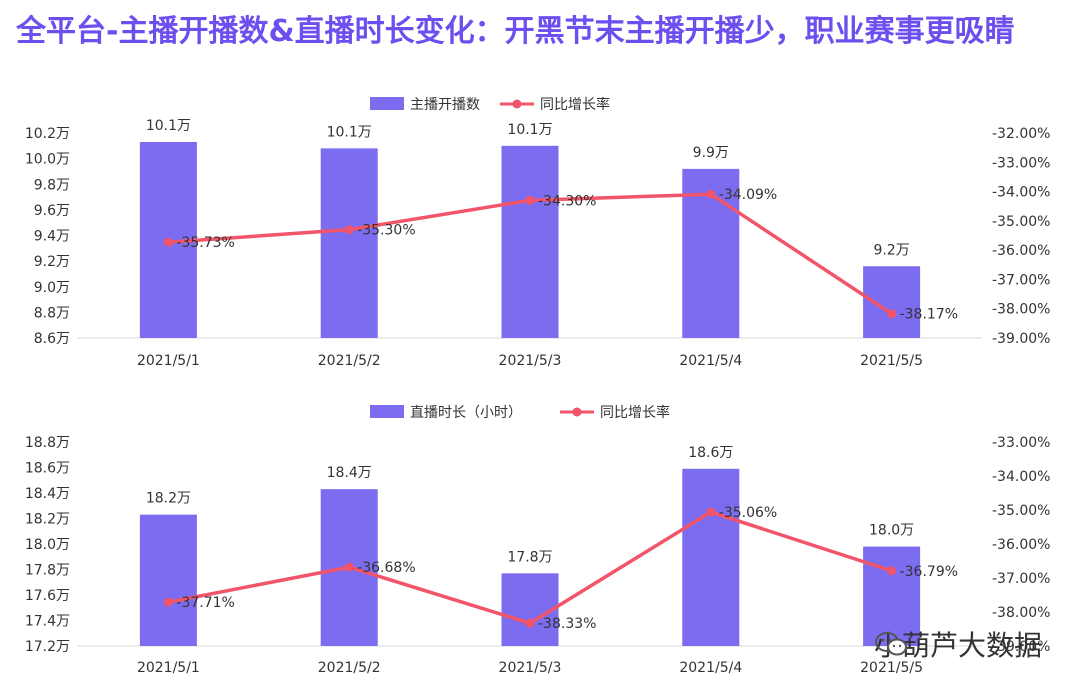 This screenshot has width=1080, height=691. Describe the element at coordinates (515, 31) in the screenshot. I see `page-title: 全平台-主播开播数&直播时长变化：开黑节末主播开播少，职业赛事更吸睛` at that location.